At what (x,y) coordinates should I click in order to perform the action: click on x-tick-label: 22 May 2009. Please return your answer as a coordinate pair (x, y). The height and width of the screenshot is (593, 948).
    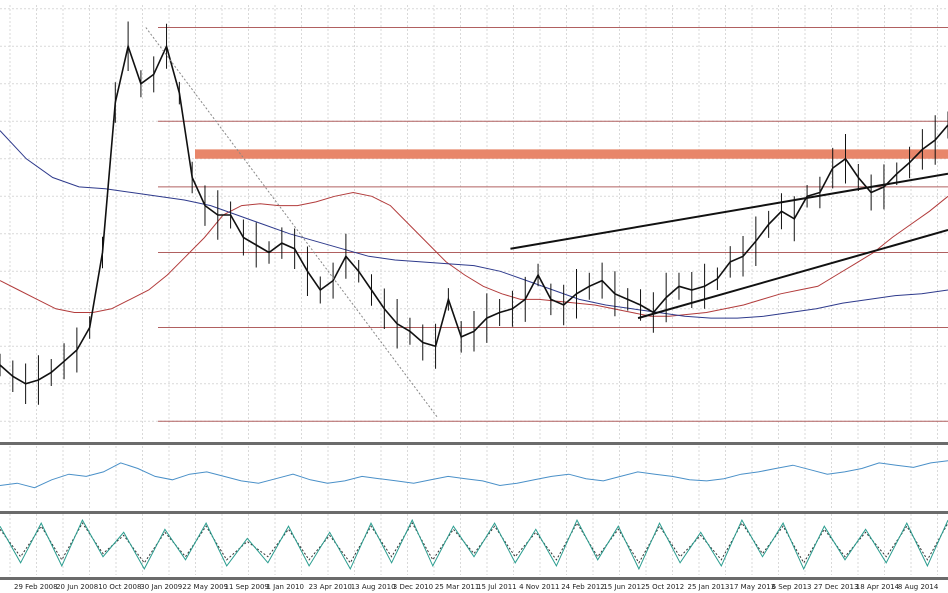
    Looking at the image, I should click on (205, 587).